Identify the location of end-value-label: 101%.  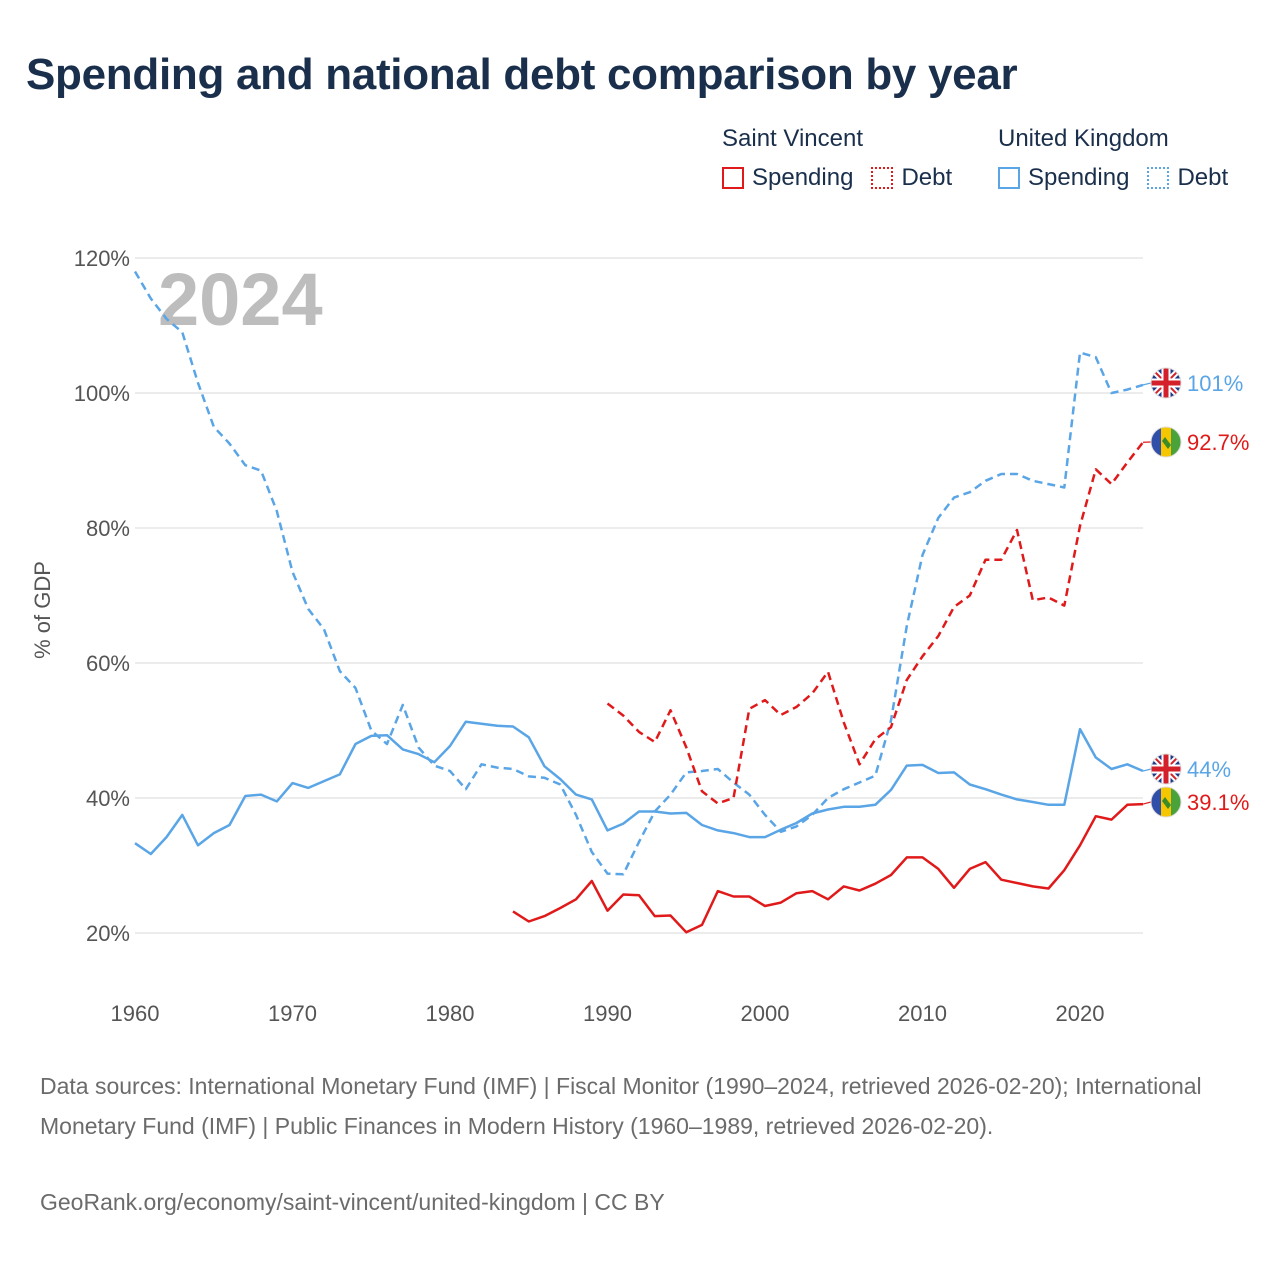
(1215, 383).